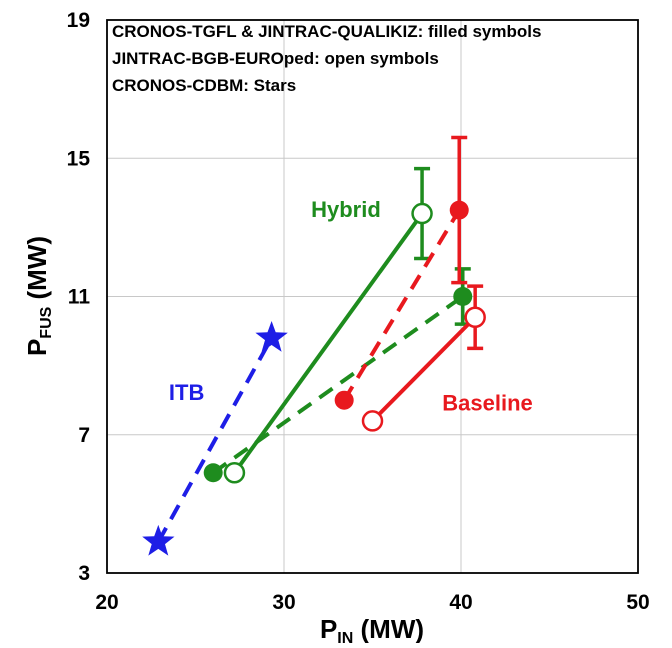  What do you see at coordinates (346, 209) in the screenshot?
I see `series-label-hybrid: Hybrid` at bounding box center [346, 209].